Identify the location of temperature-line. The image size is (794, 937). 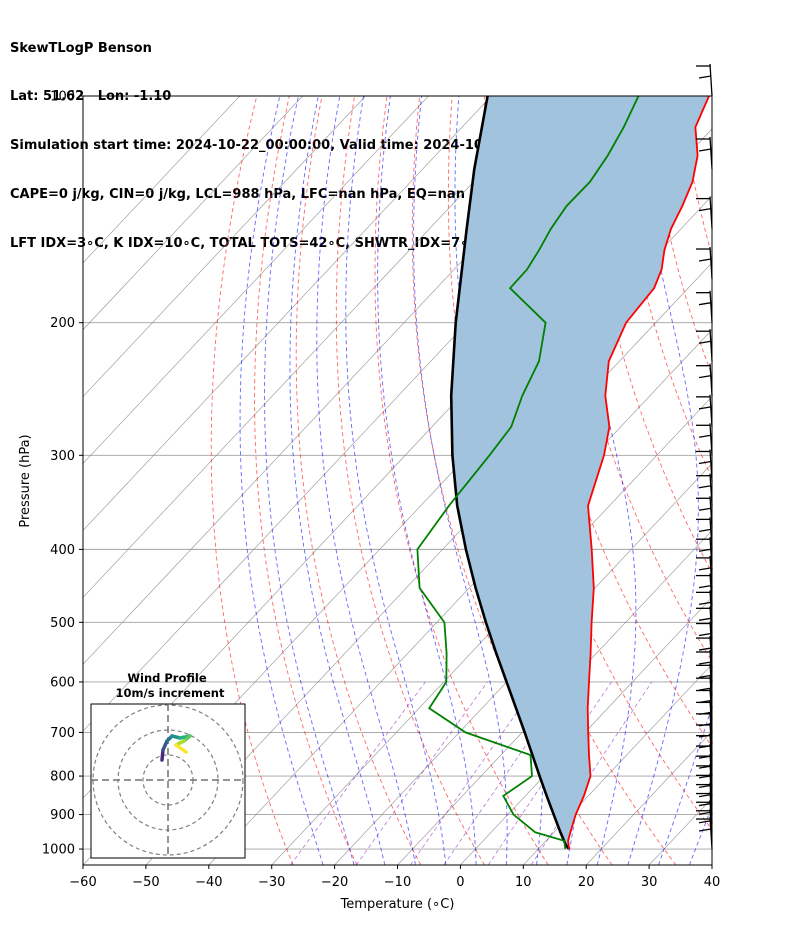
(638, 473).